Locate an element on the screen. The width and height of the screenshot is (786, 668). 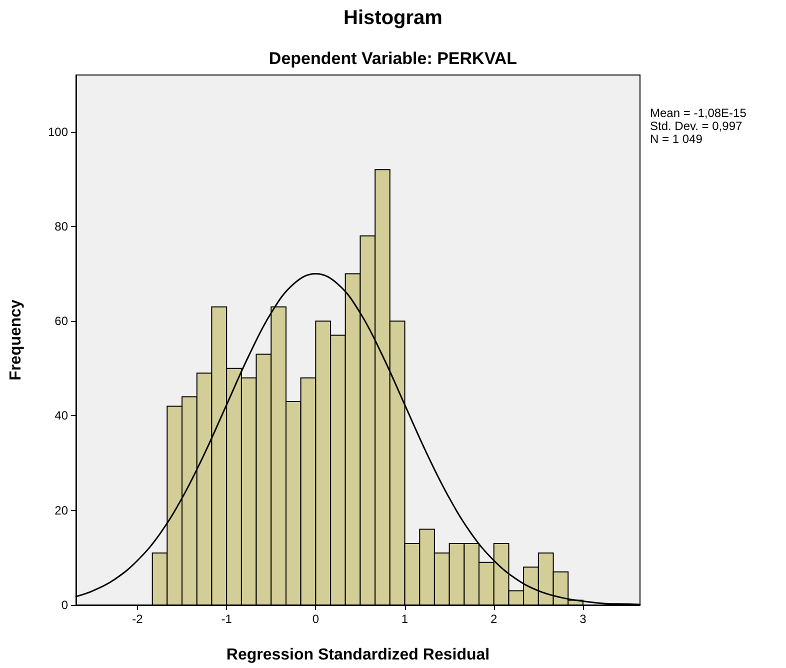
text: Mean = -1,08E-15 is located at coordinates (698, 113).